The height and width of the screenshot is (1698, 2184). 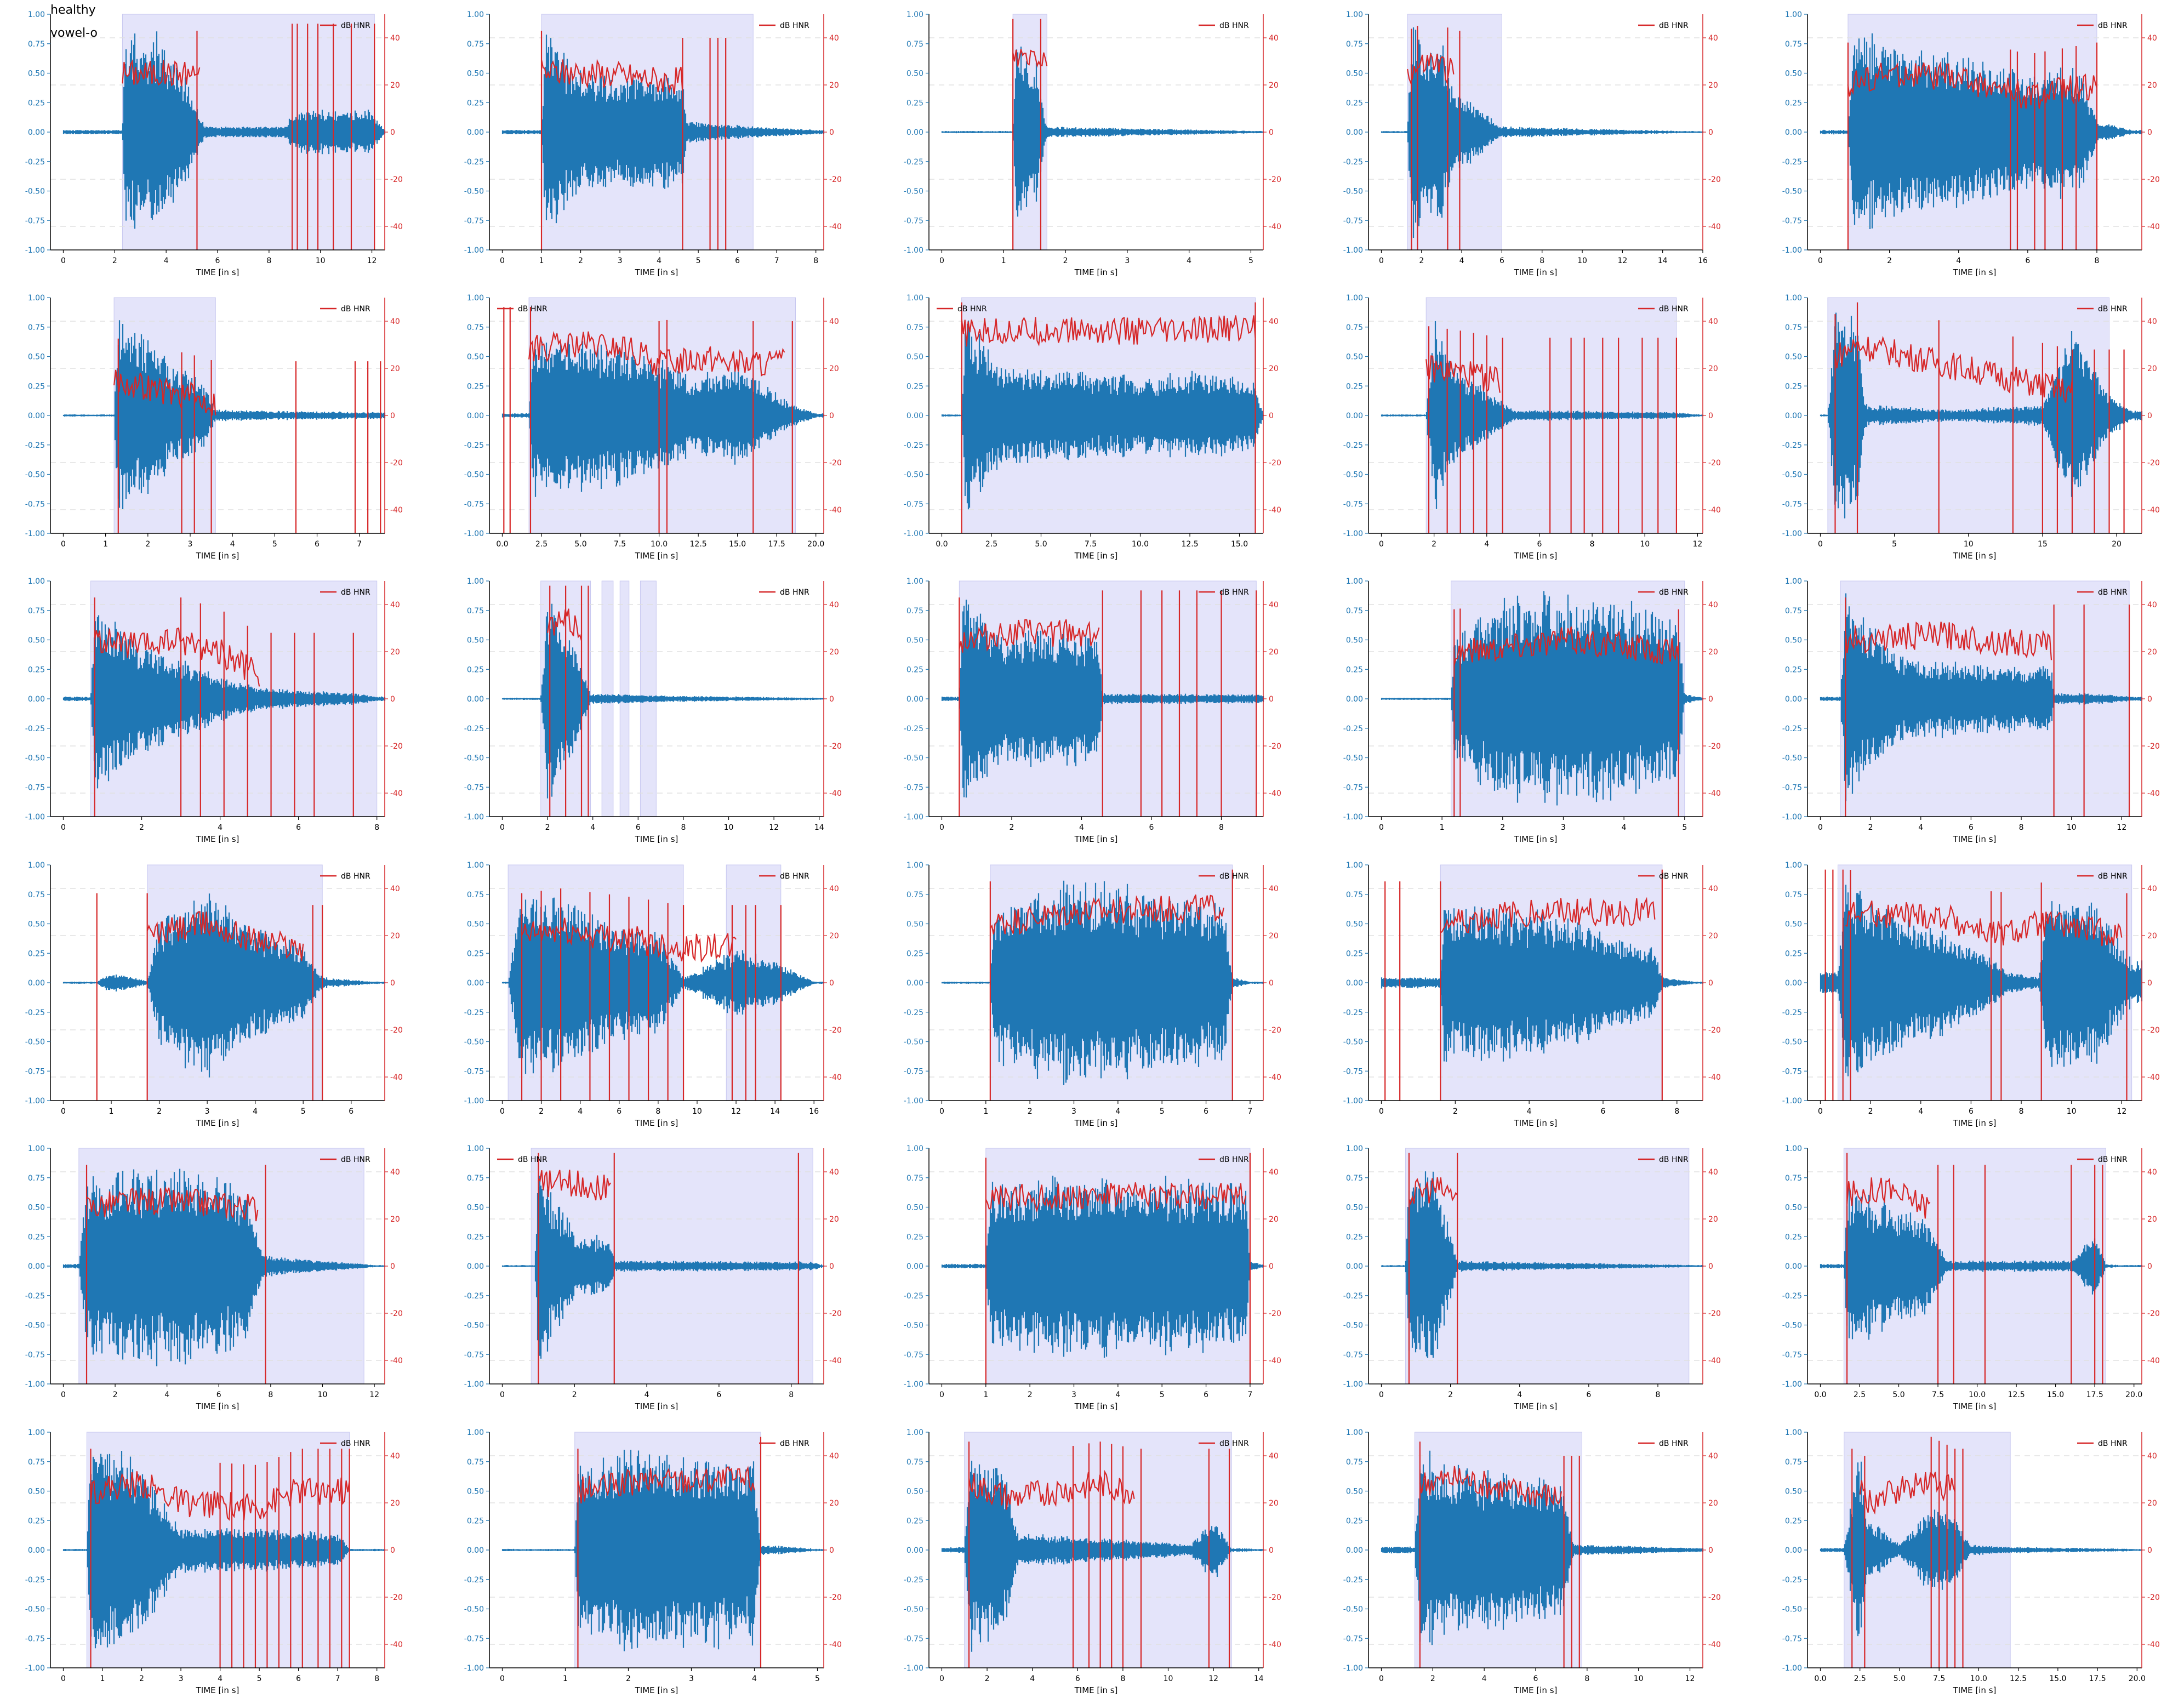 I want to click on x-tick-label: 15, so click(x=2043, y=544).